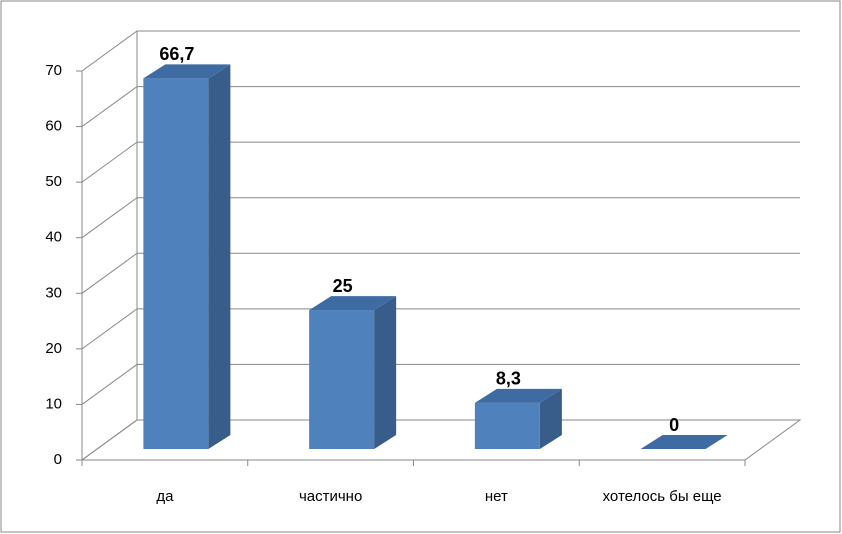  What do you see at coordinates (674, 425) in the screenshot?
I see `value-label: 0` at bounding box center [674, 425].